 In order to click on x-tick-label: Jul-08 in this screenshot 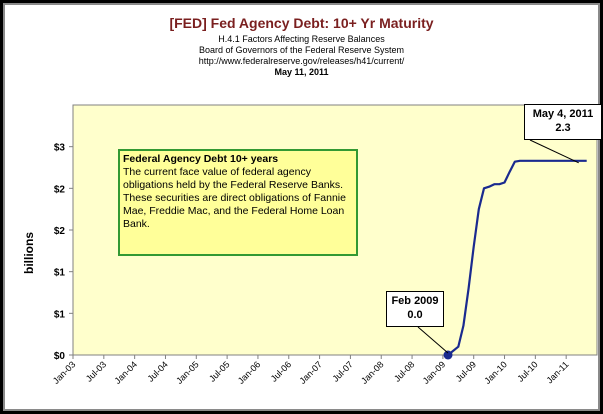, I will do `click(404, 371)`.